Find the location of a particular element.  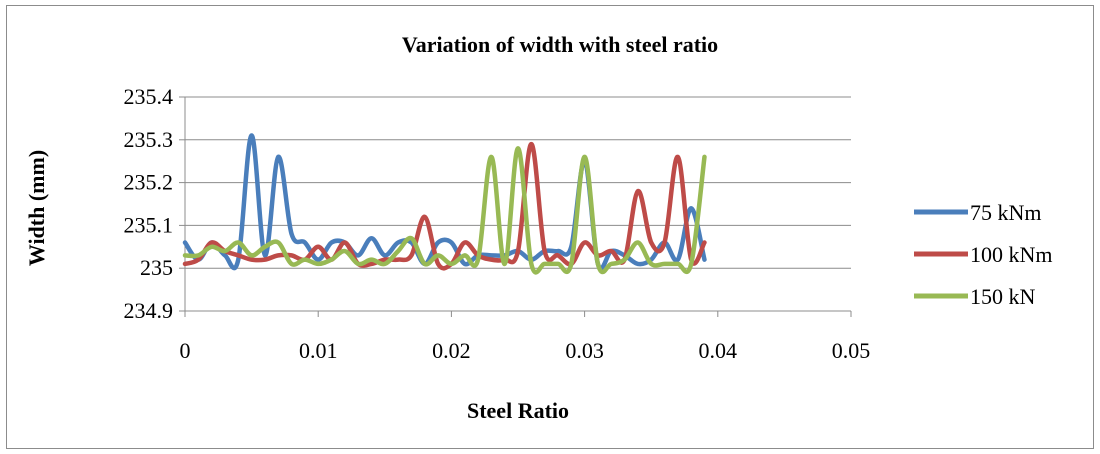

x-tick-labels: 0 0.01 0.02 0.03 0.04 0.05 is located at coordinates (525, 350).